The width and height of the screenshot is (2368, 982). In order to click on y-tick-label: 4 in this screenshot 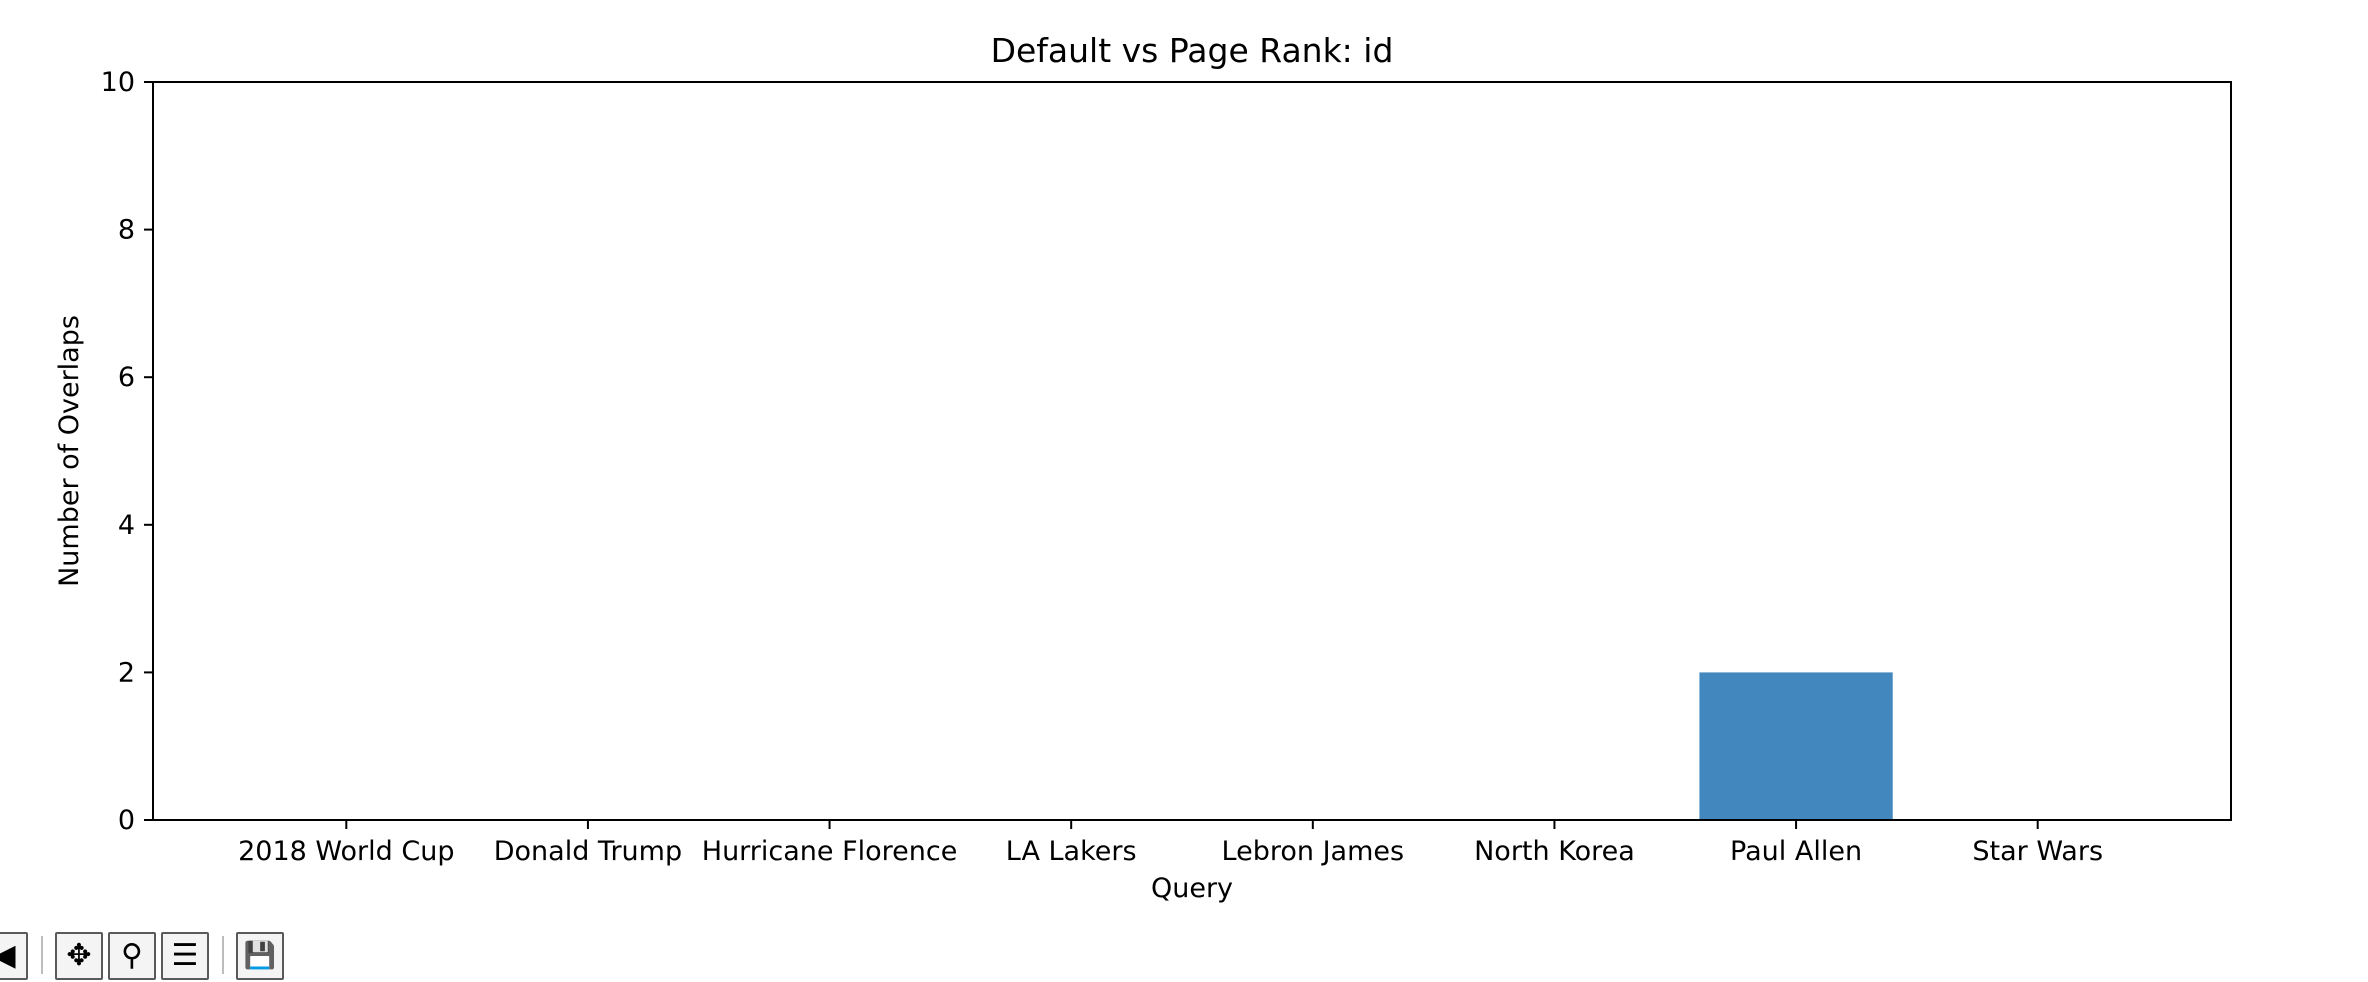, I will do `click(126, 525)`.